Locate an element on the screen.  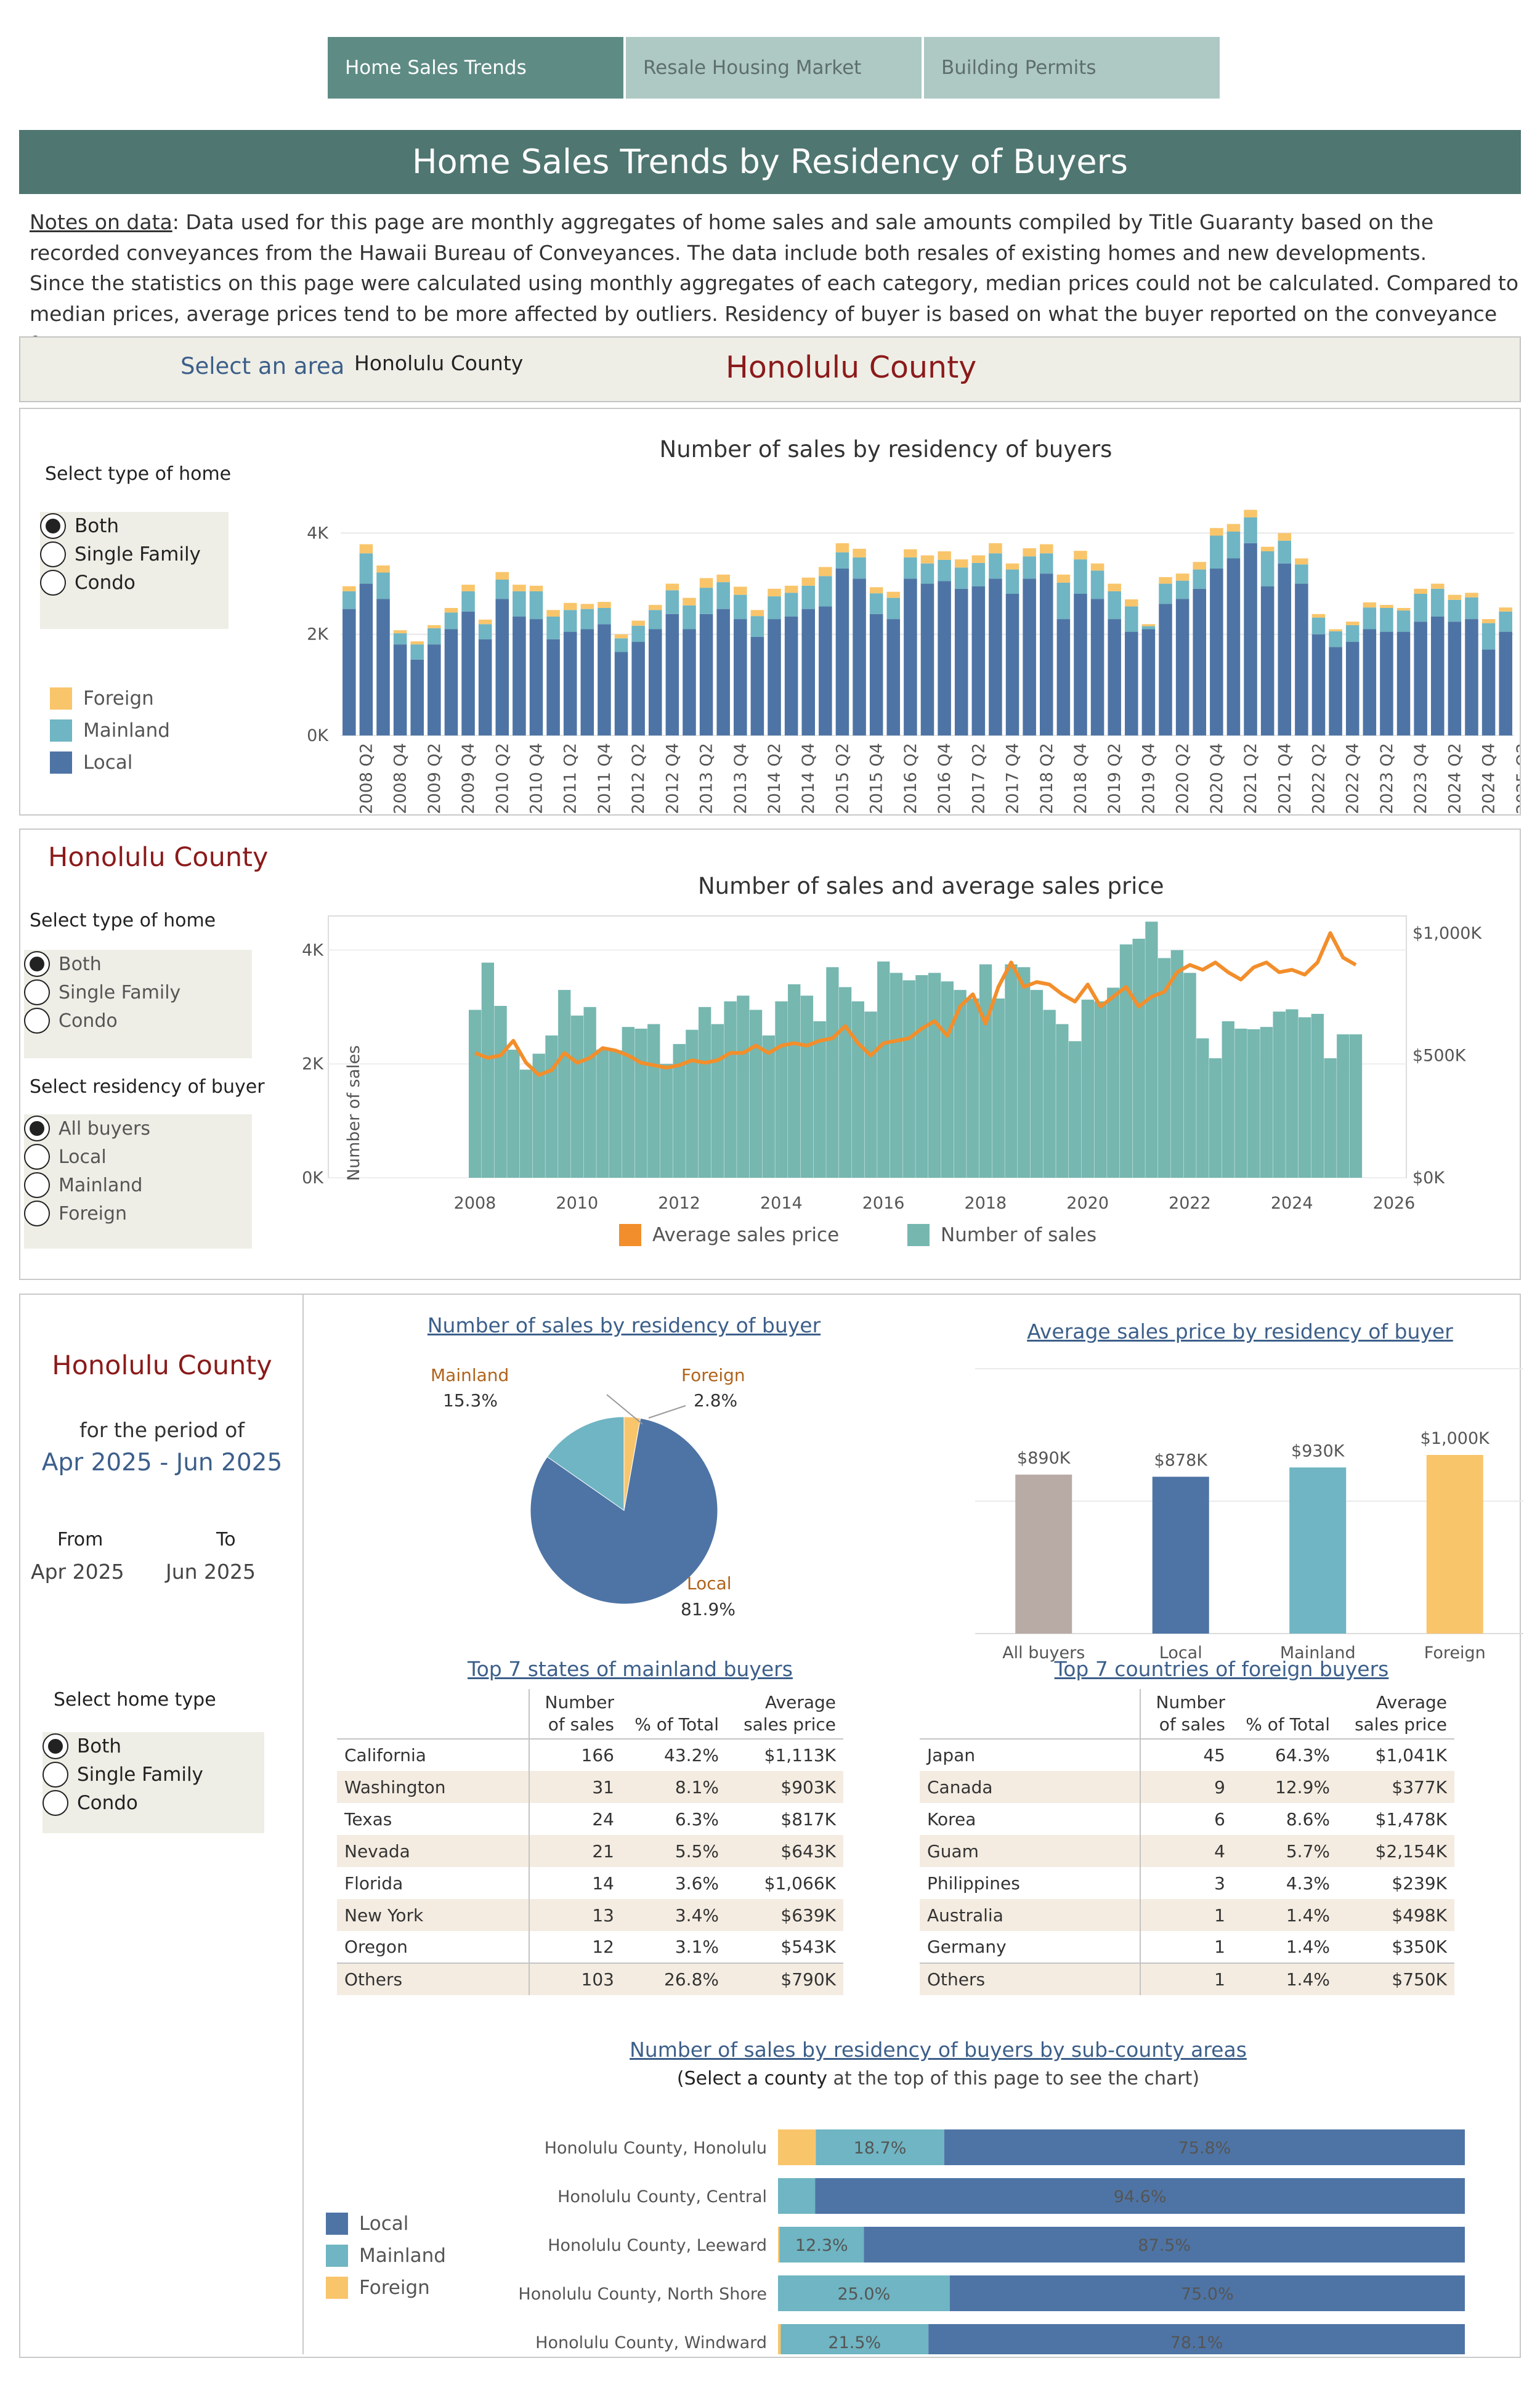
legend-average-price: Average sales price is located at coordinates (729, 1235).